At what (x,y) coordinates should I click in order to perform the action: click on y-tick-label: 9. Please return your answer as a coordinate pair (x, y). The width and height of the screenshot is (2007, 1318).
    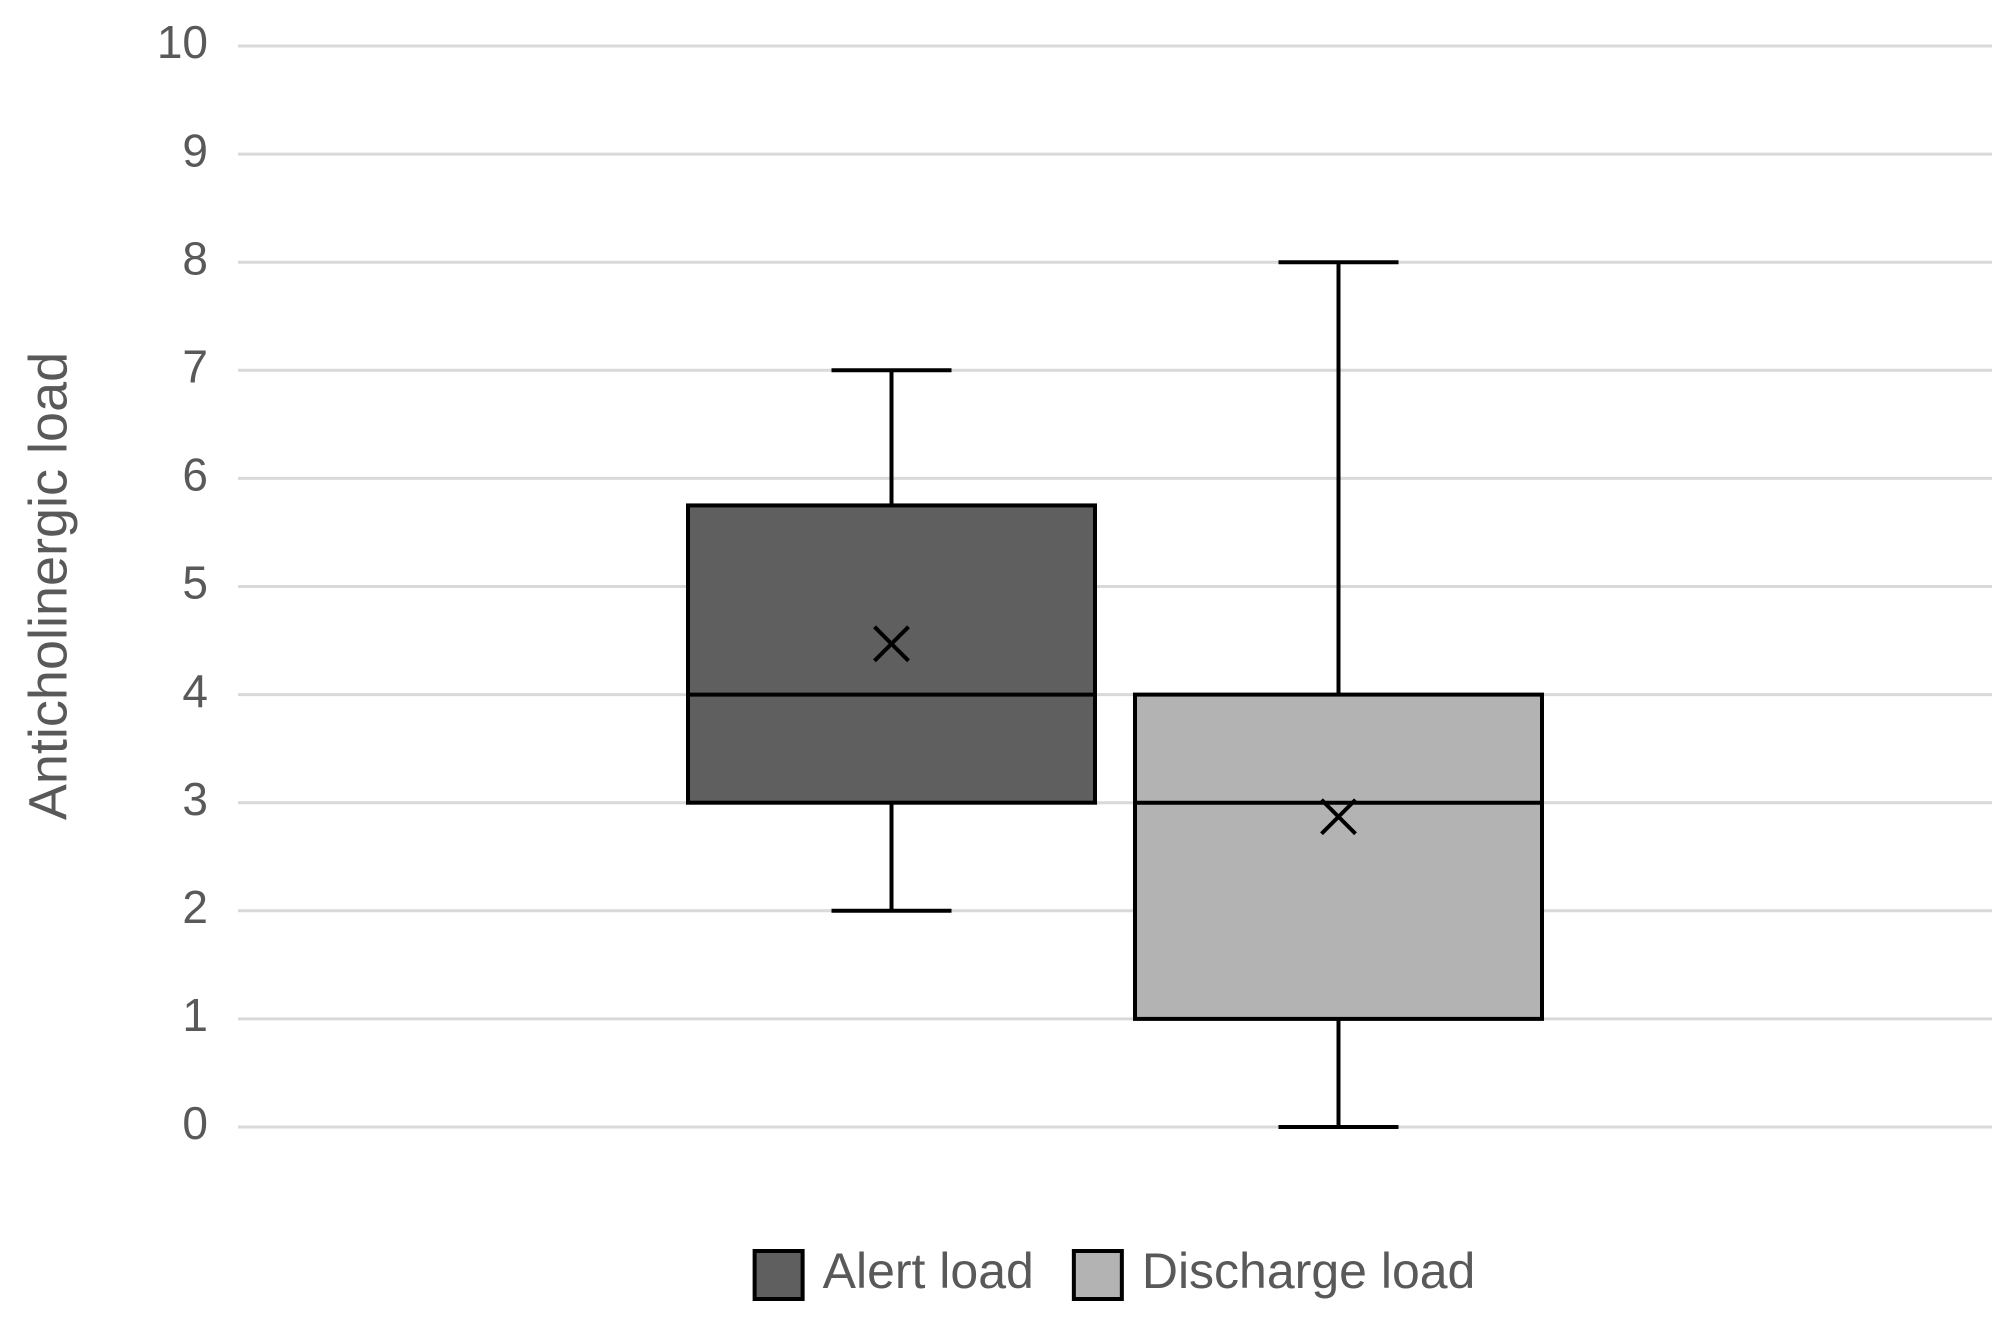
    Looking at the image, I should click on (195, 150).